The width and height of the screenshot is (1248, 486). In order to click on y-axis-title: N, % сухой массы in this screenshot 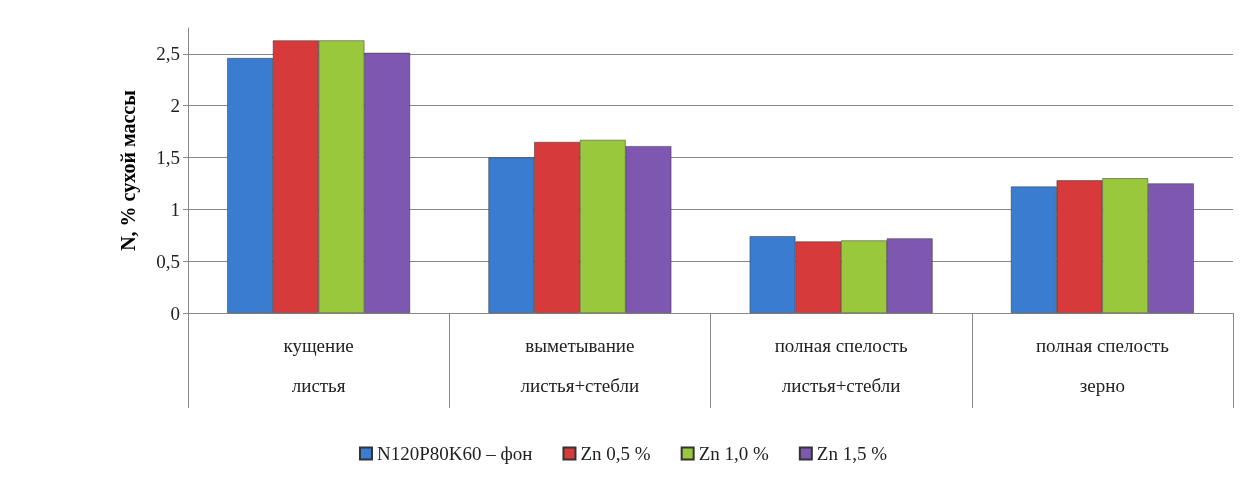, I will do `click(128, 170)`.